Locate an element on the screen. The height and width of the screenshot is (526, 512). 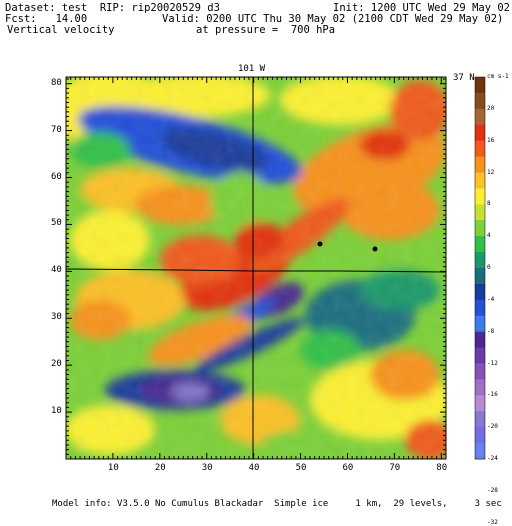
colorbar-label: -24 is located at coordinates (492, 458).